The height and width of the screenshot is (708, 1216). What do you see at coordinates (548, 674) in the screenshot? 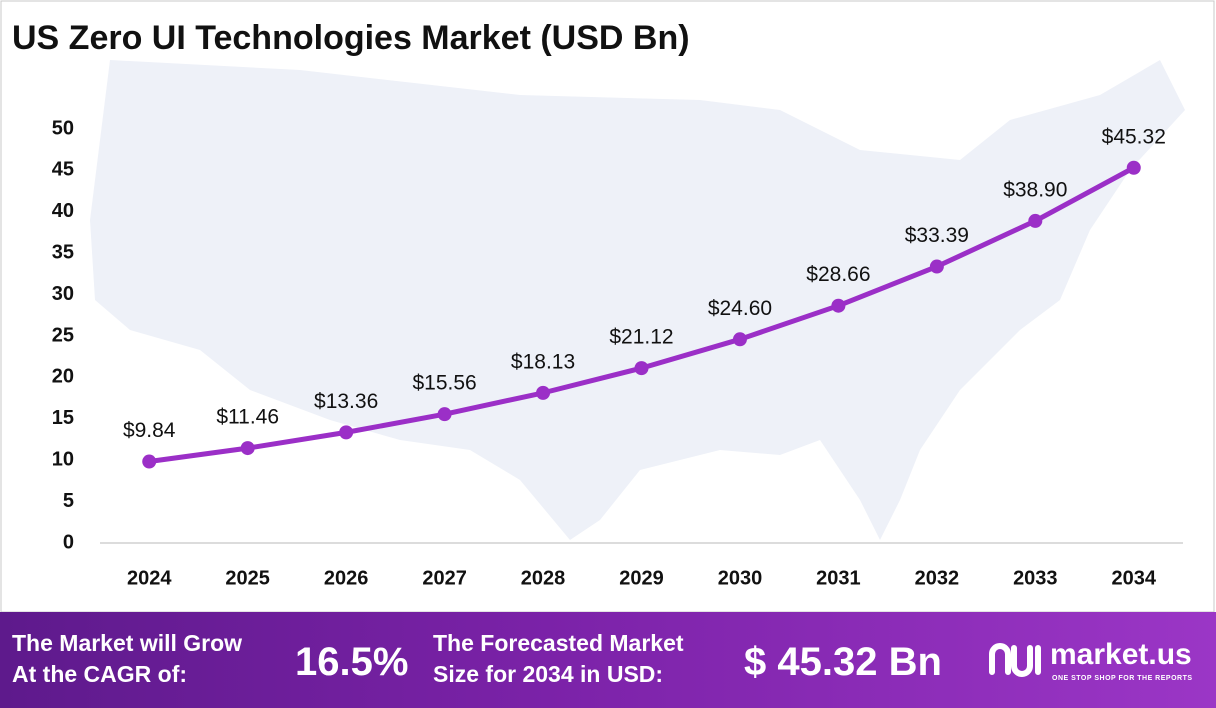
I see `forecast-label-line: Size for 2034 in USD:` at bounding box center [548, 674].